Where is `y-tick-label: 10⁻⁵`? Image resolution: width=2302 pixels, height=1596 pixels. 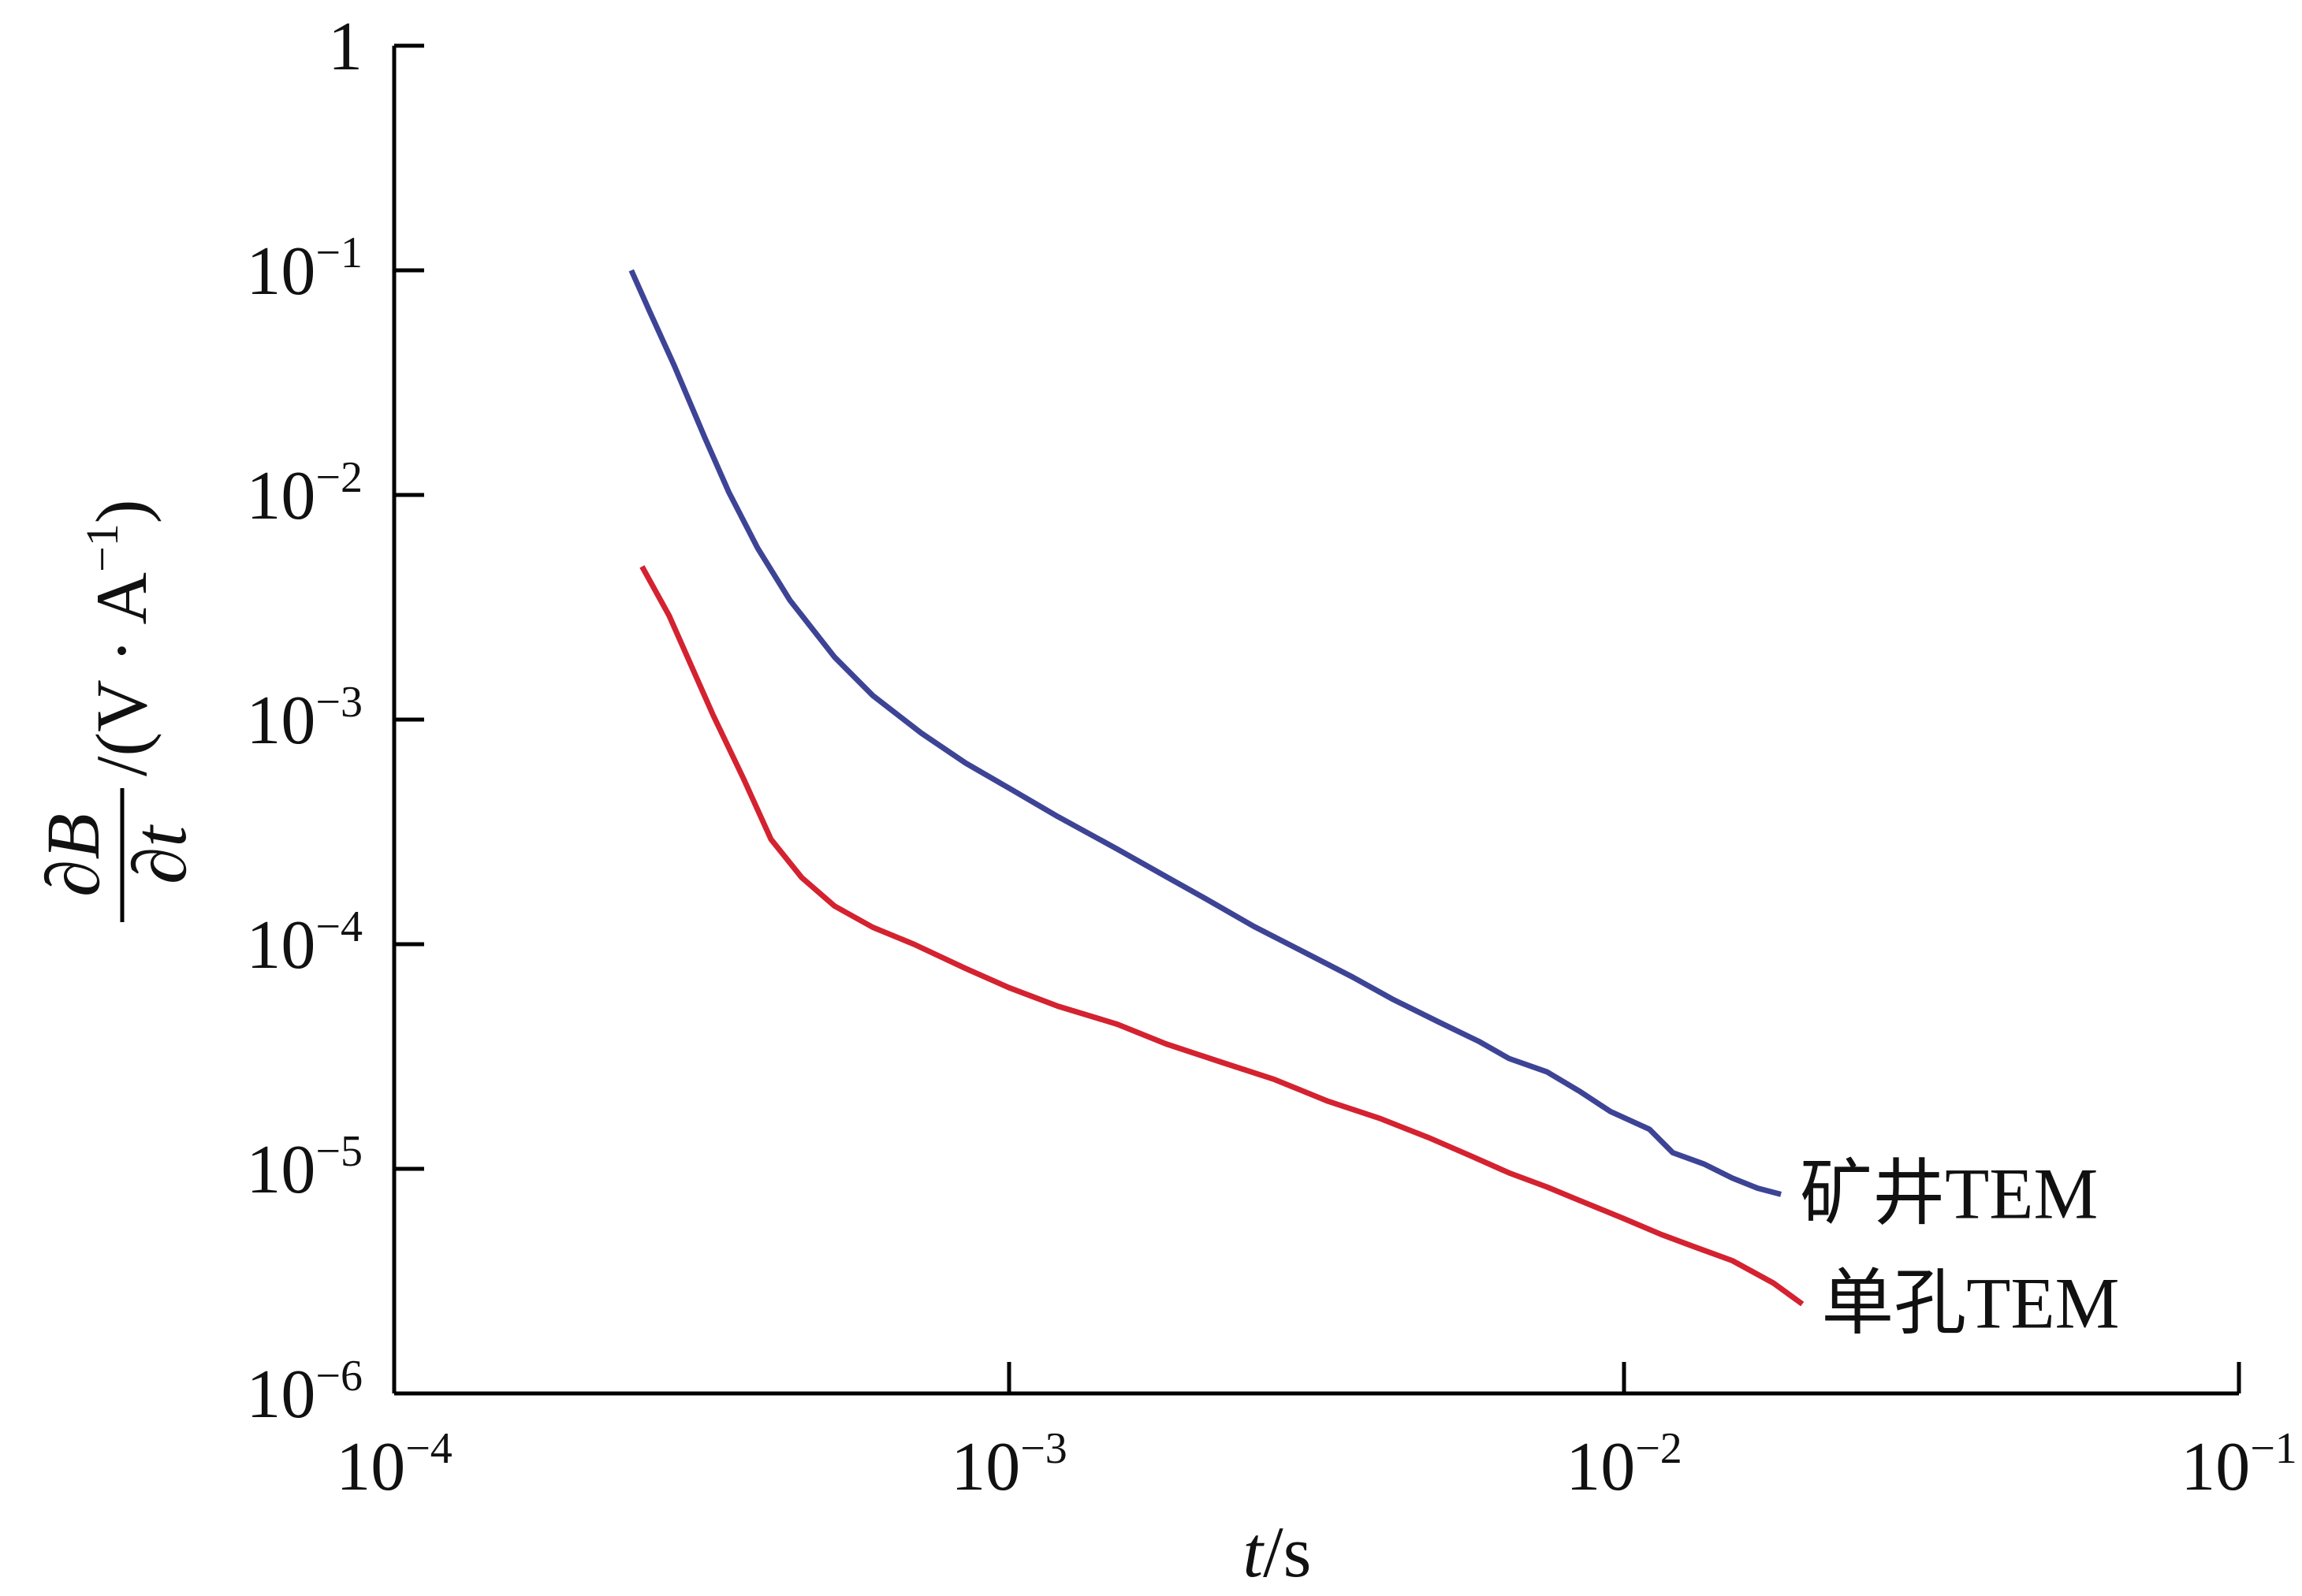 y-tick-label: 10⁻⁵ is located at coordinates (304, 1167).